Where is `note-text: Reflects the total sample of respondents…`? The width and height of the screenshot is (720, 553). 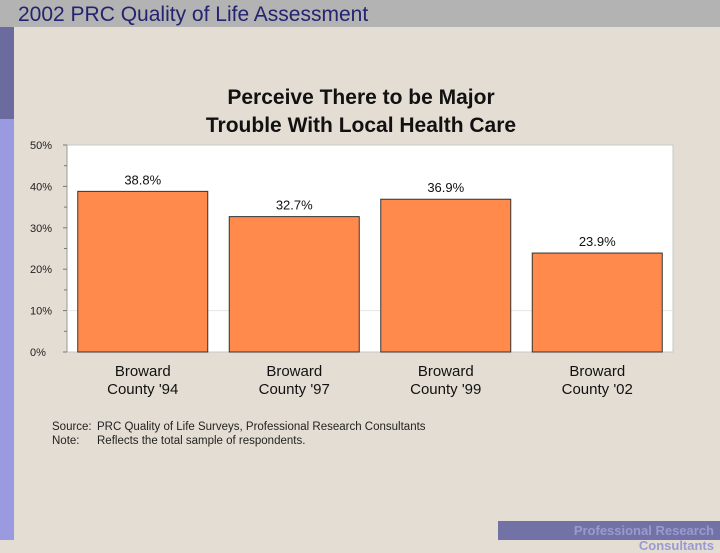 note-text: Reflects the total sample of respondents… is located at coordinates (201, 441).